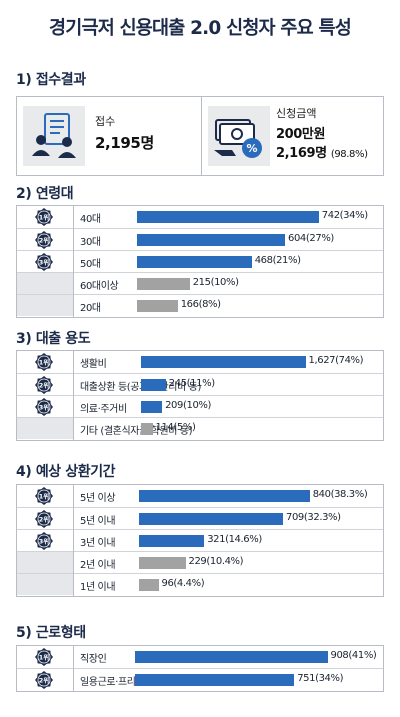  I want to click on value-label: 468(21%), so click(277, 260).